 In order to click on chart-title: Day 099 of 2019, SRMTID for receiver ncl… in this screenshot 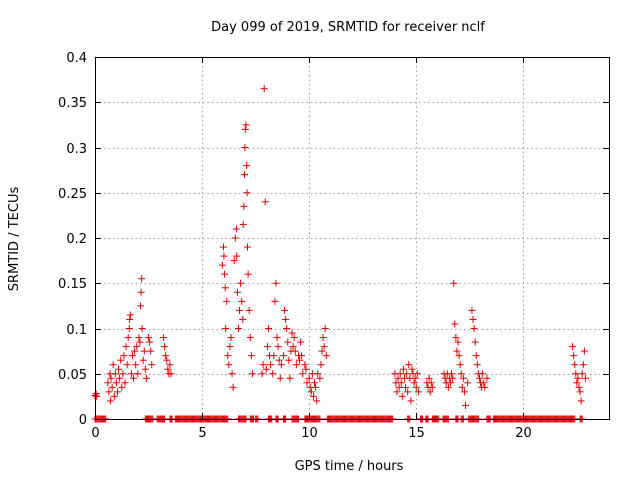, I will do `click(348, 27)`.